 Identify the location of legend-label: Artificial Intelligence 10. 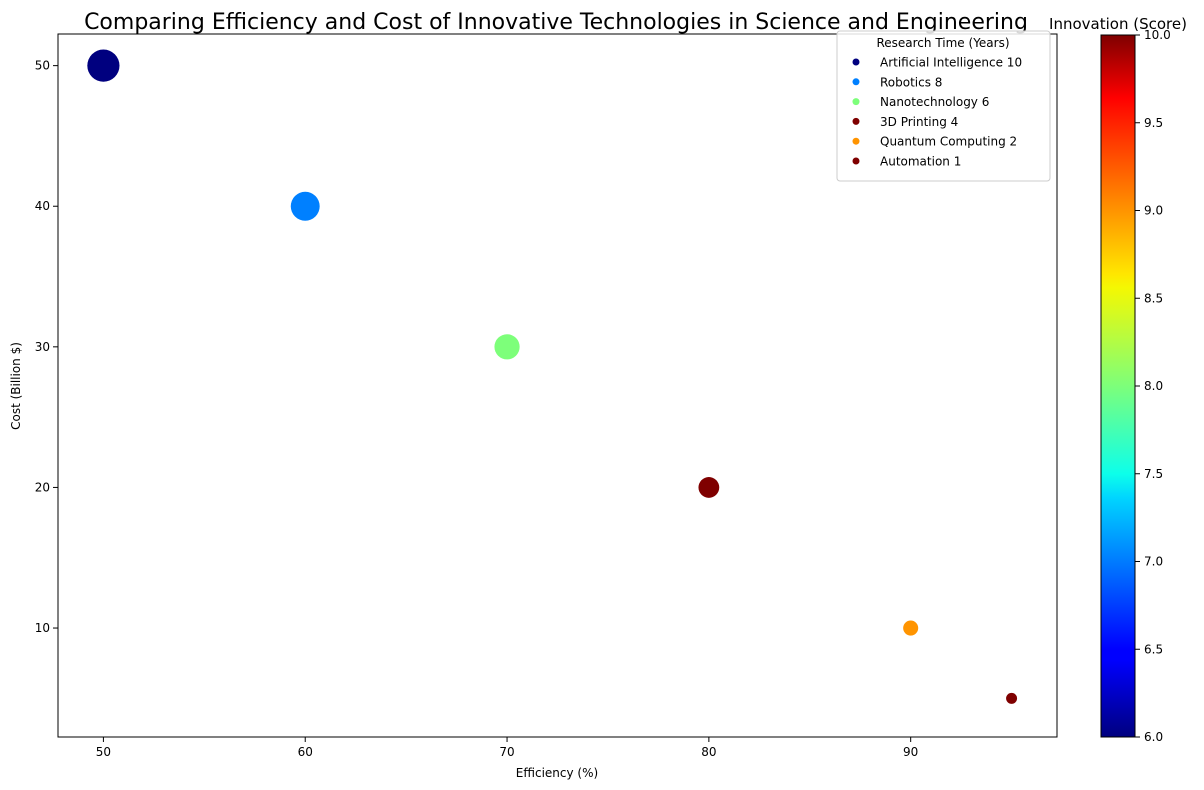
(951, 63).